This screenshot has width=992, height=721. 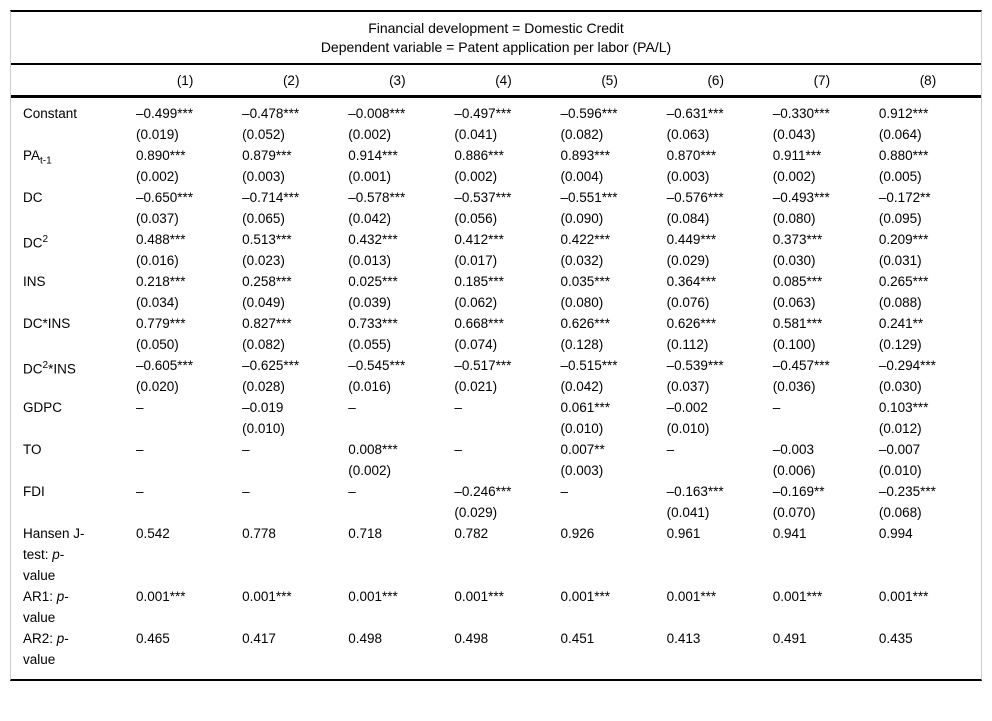 I want to click on coefficient-value: 0.893***, so click(x=585, y=155).